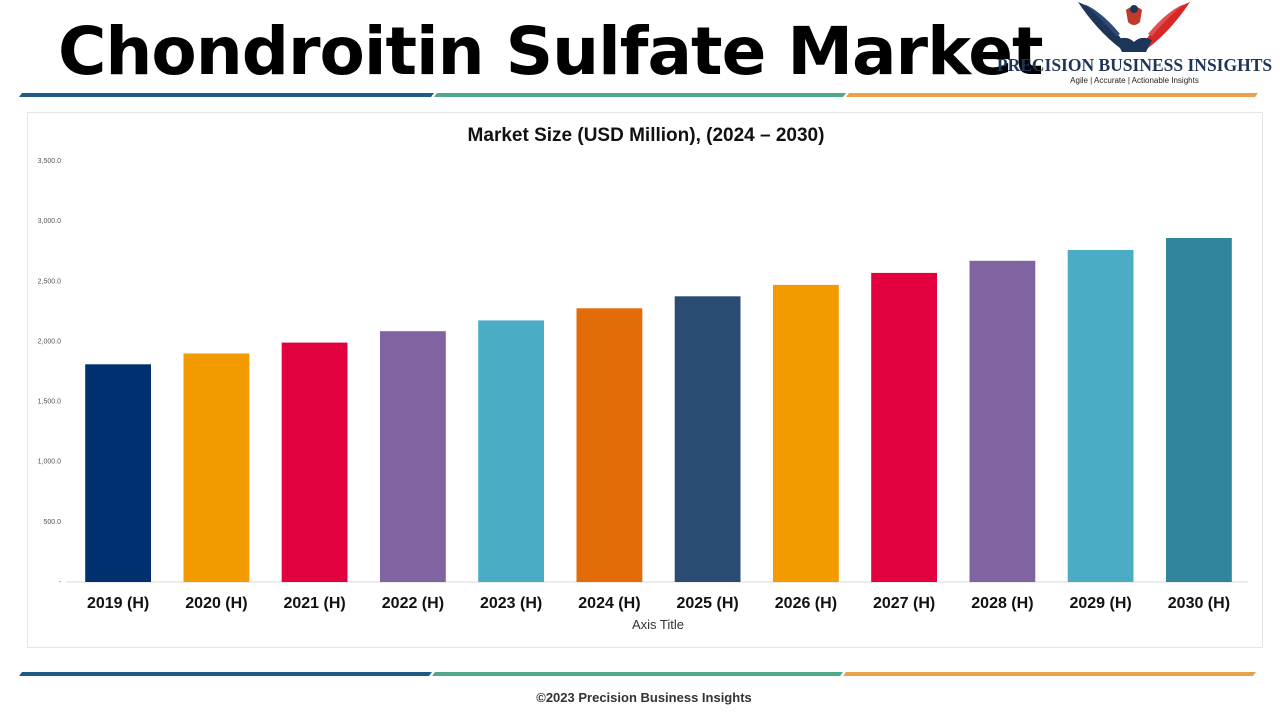  What do you see at coordinates (49, 161) in the screenshot?
I see `y-tick-label: 3,500.0` at bounding box center [49, 161].